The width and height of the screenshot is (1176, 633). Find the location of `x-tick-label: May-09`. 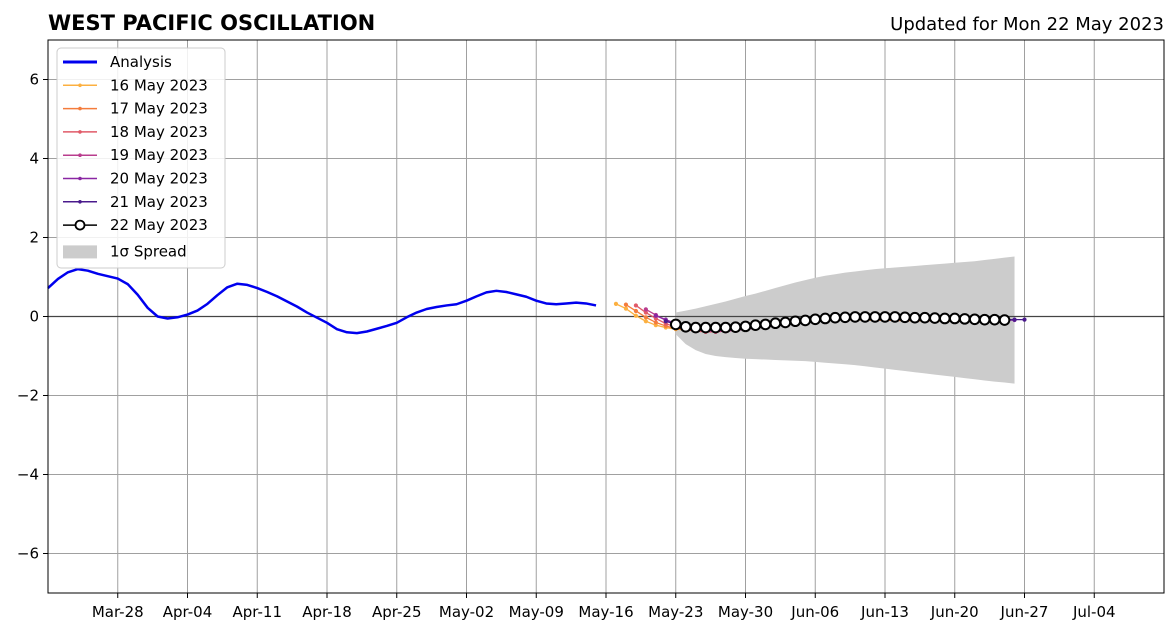

x-tick-label: May-09 is located at coordinates (536, 612).